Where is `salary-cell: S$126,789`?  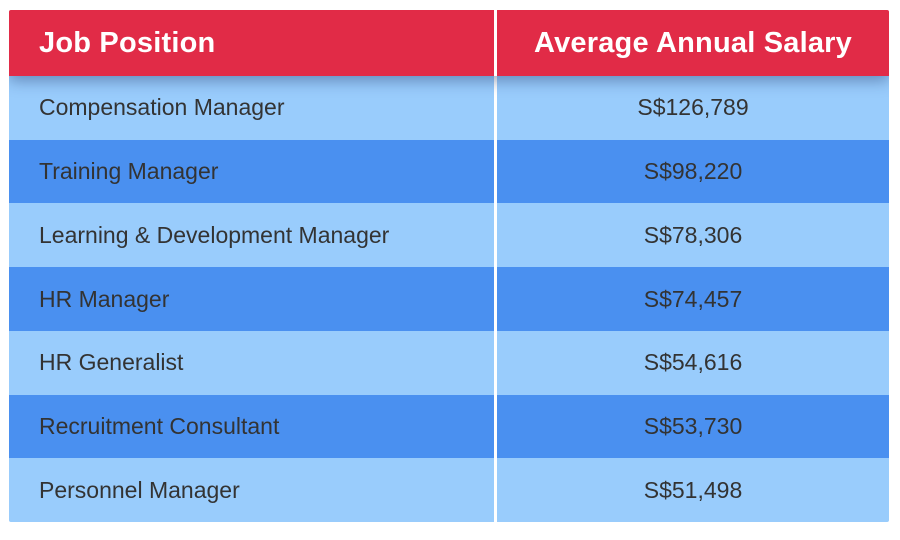
salary-cell: S$126,789 is located at coordinates (693, 108).